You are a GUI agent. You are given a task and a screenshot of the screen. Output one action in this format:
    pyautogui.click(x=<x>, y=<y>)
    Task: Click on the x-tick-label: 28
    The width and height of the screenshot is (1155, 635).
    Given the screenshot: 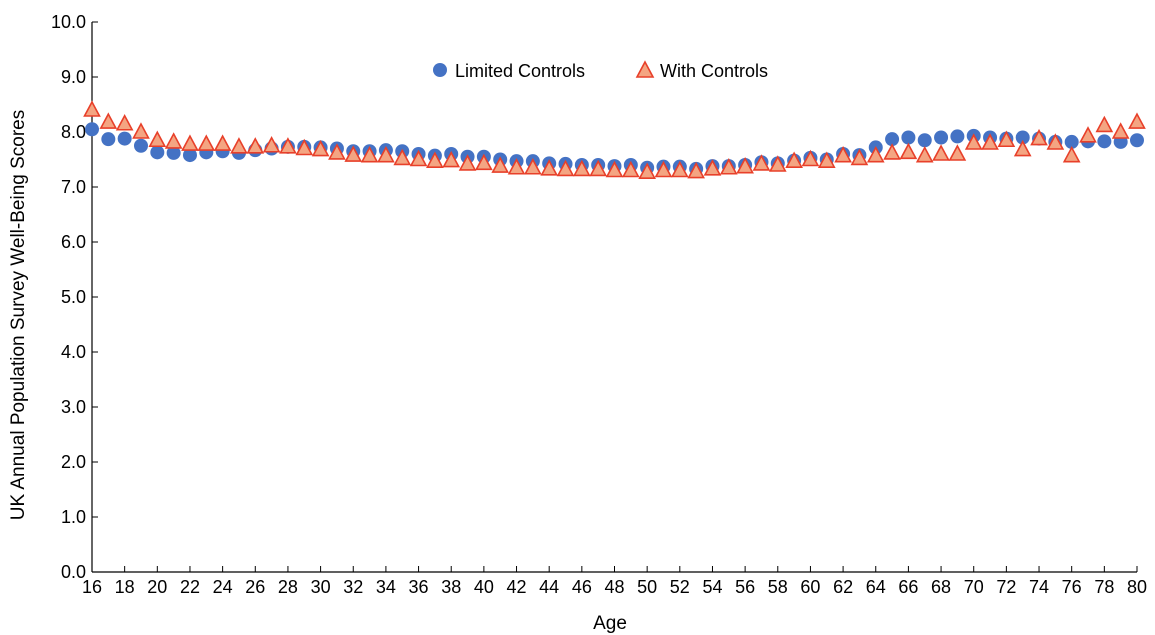 What is the action you would take?
    pyautogui.click(x=288, y=587)
    